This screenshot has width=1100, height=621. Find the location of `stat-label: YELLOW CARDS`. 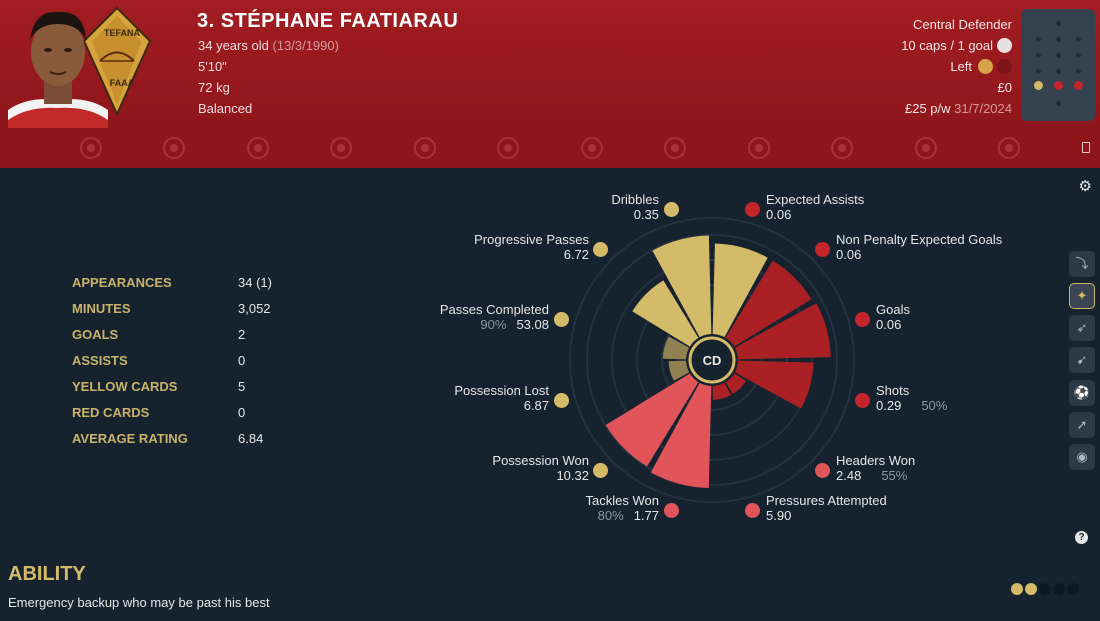

stat-label: YELLOW CARDS is located at coordinates (125, 386).